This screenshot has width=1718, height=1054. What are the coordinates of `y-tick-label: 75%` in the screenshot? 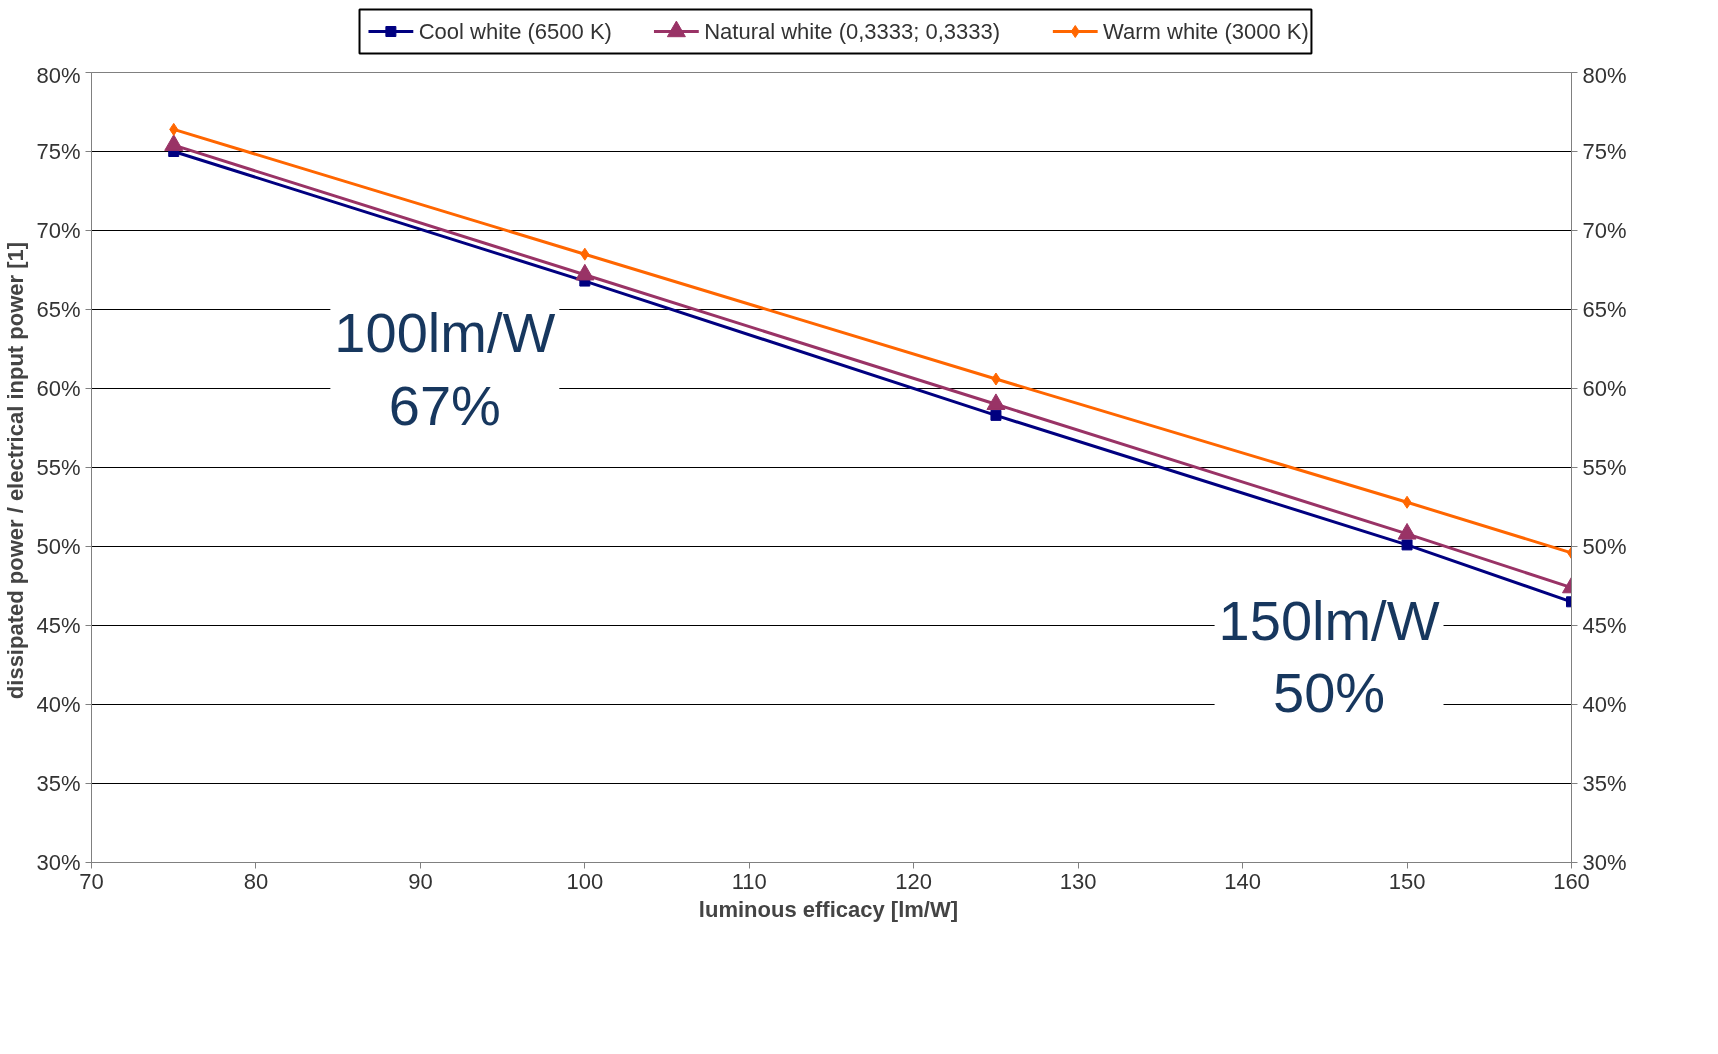 It's located at (58, 151).